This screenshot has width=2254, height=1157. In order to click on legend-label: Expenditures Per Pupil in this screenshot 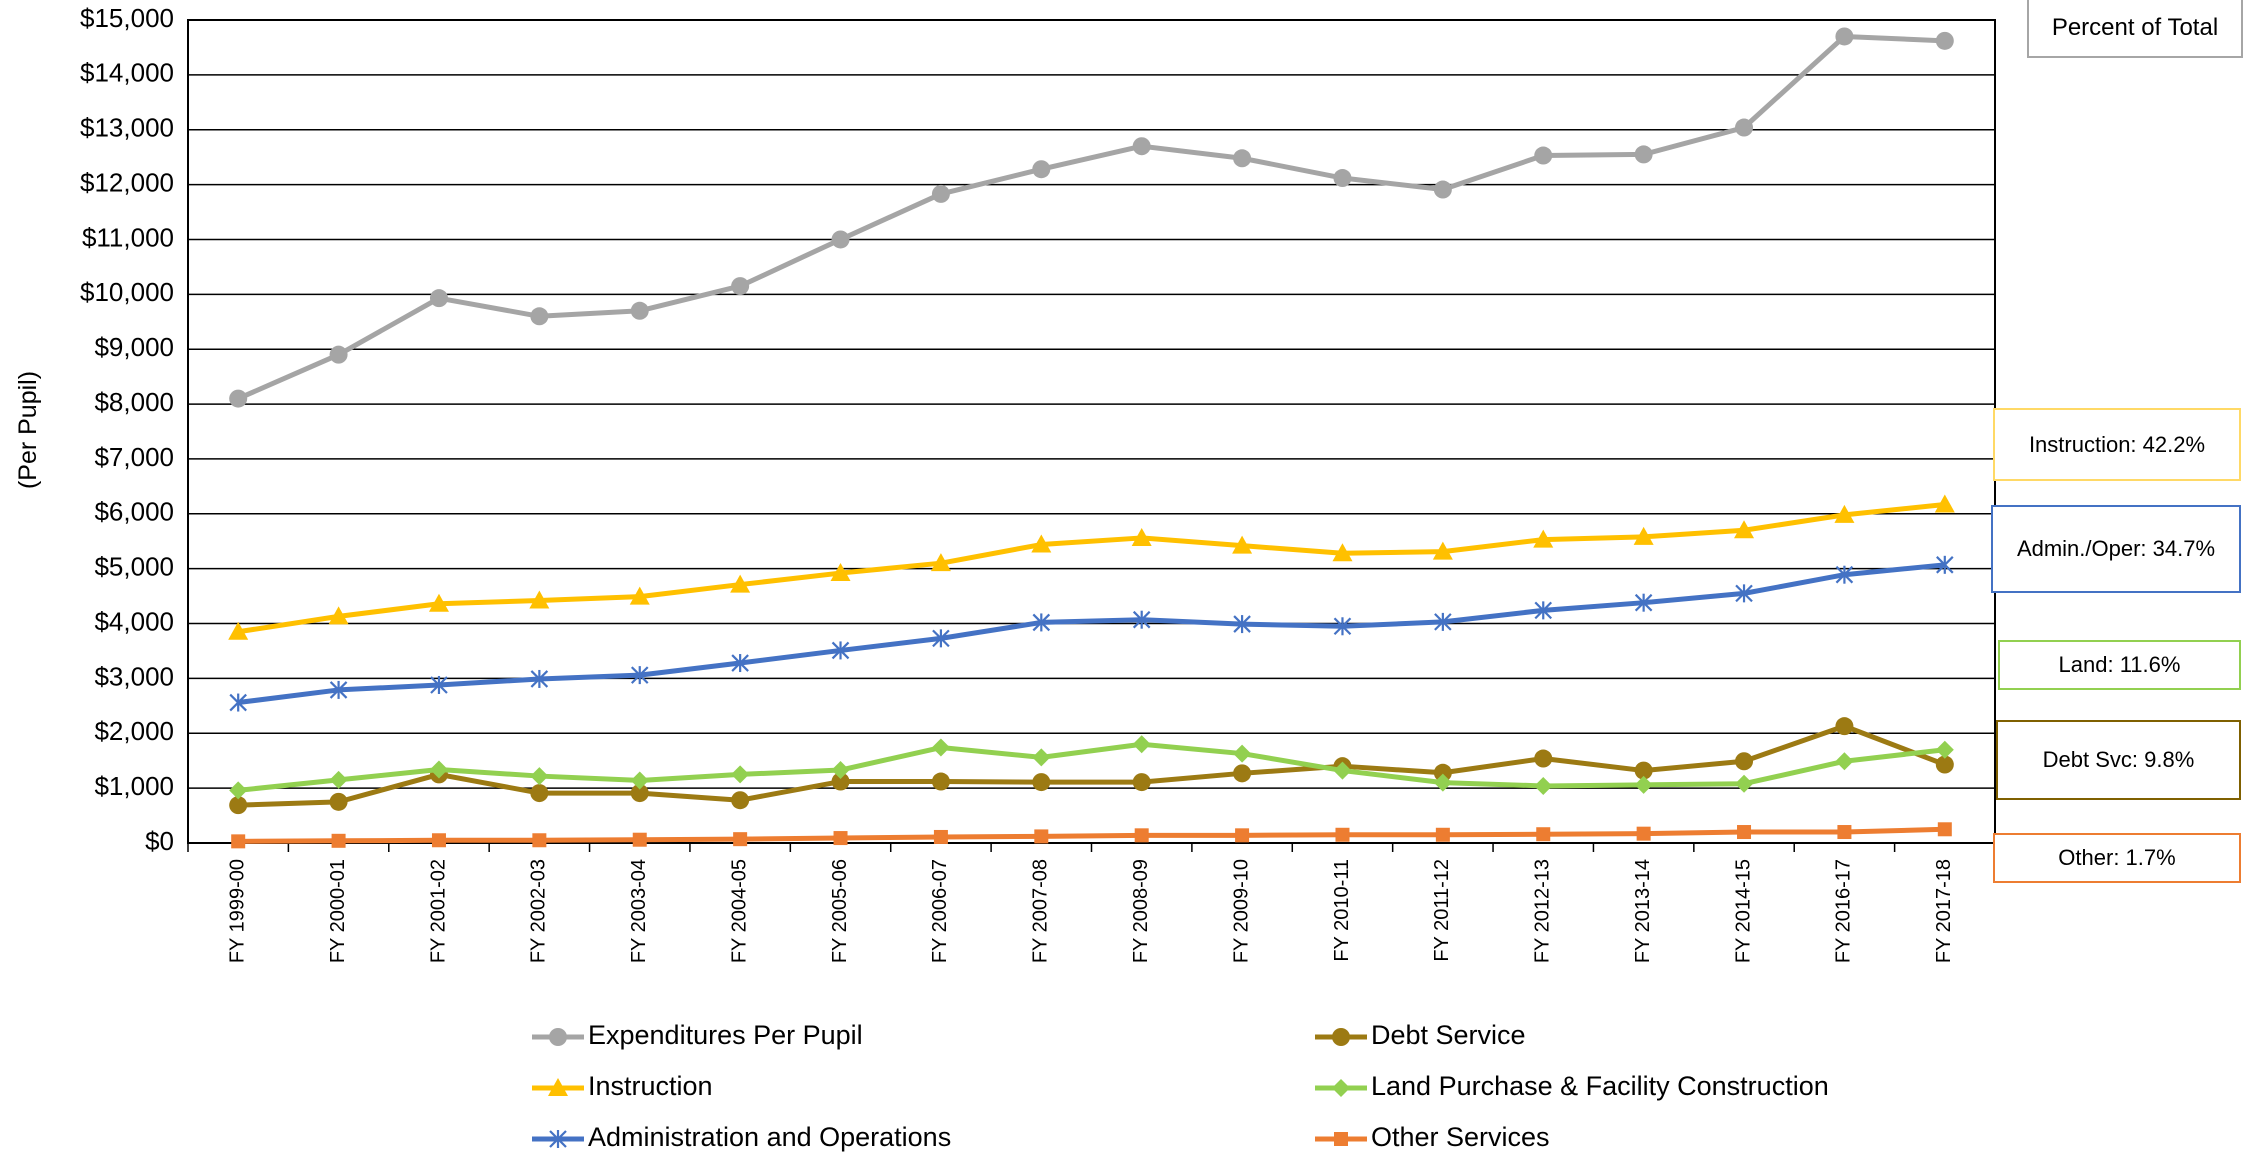, I will do `click(725, 1035)`.